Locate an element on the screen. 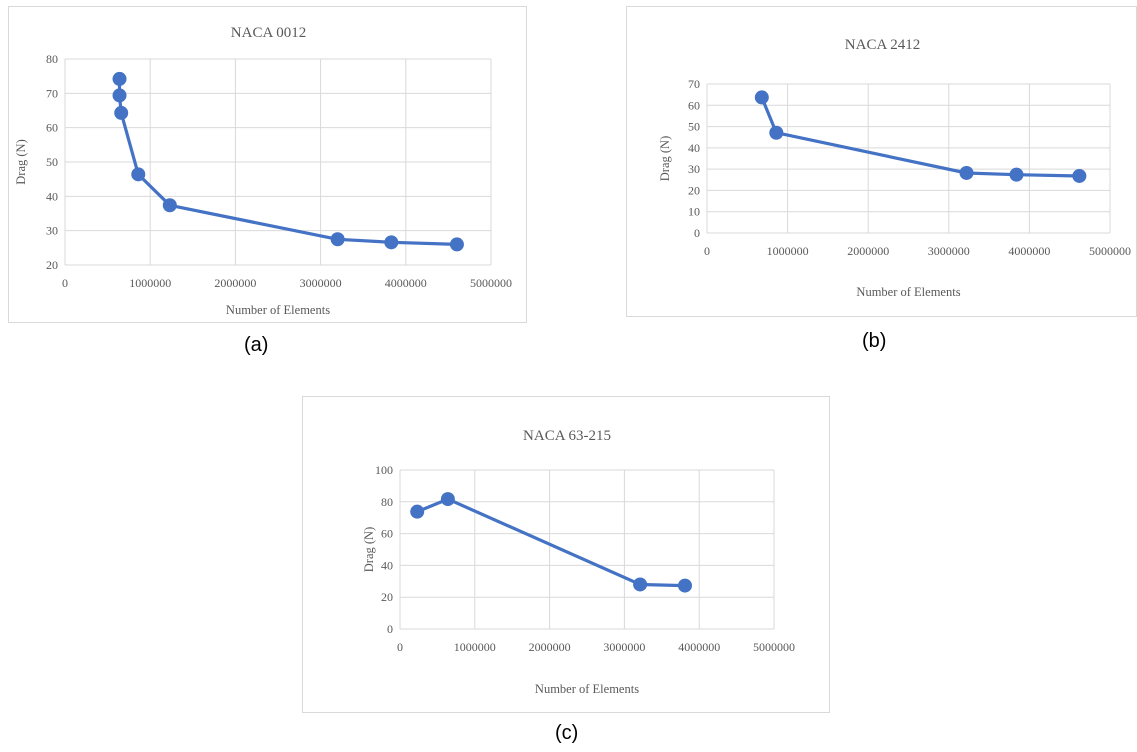  y-tick-label: 100 is located at coordinates (384, 470).